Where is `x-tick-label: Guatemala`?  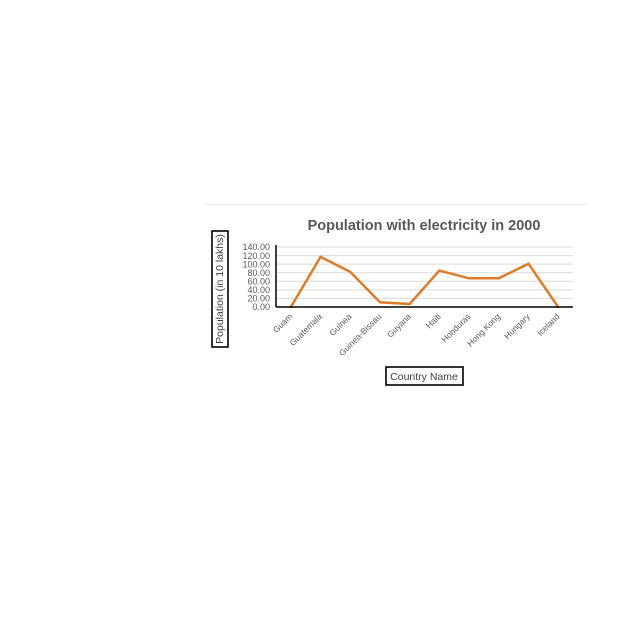 x-tick-label: Guatemala is located at coordinates (305, 329).